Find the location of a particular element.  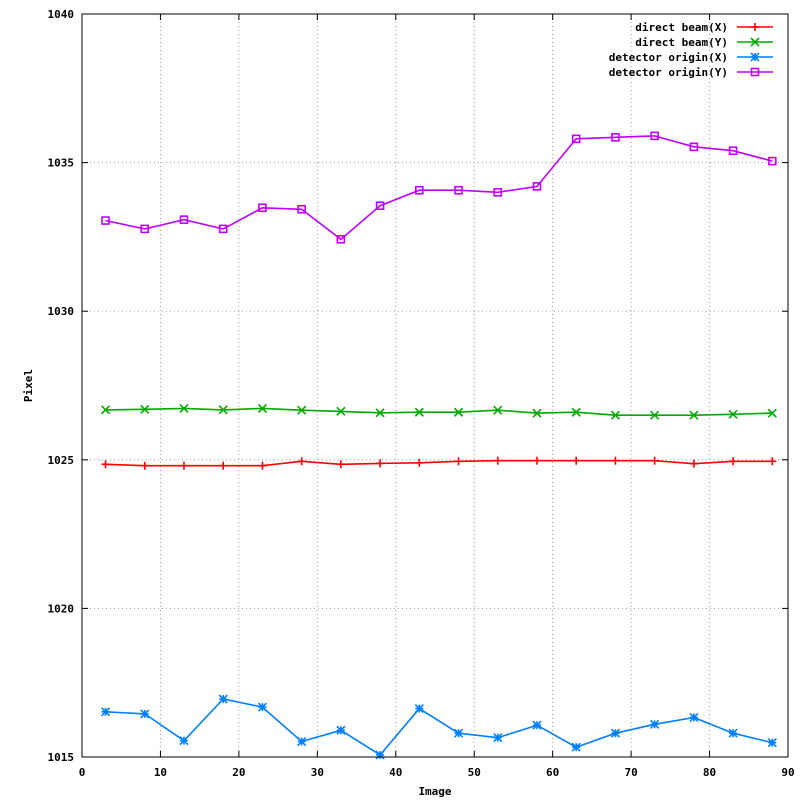

x-tick-label: 50 is located at coordinates (474, 772).